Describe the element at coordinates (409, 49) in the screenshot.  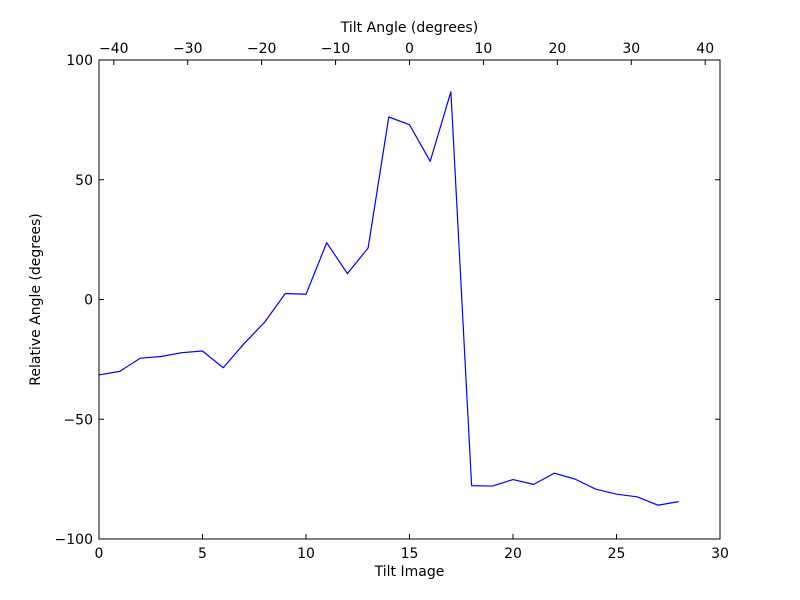
I see `x2-tick-label: 0` at that location.